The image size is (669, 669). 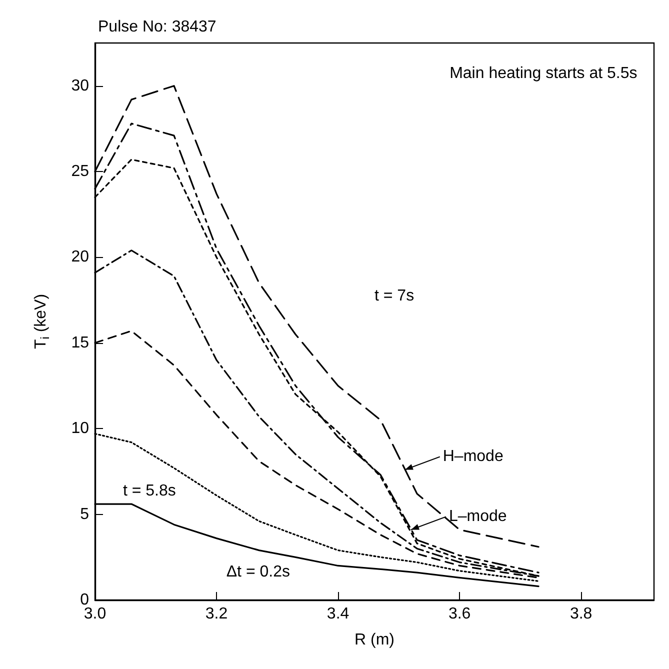 I want to click on annotation: t = 5.8s, so click(x=149, y=491).